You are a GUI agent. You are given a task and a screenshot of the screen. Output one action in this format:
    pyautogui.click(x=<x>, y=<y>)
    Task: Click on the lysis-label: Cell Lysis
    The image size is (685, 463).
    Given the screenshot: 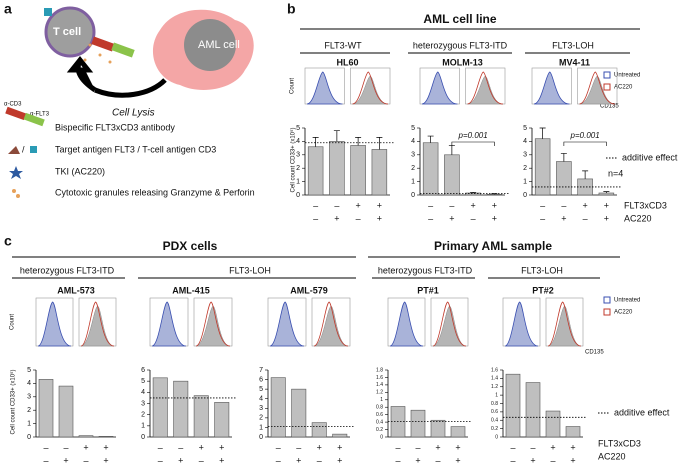 What is the action you would take?
    pyautogui.click(x=133, y=113)
    